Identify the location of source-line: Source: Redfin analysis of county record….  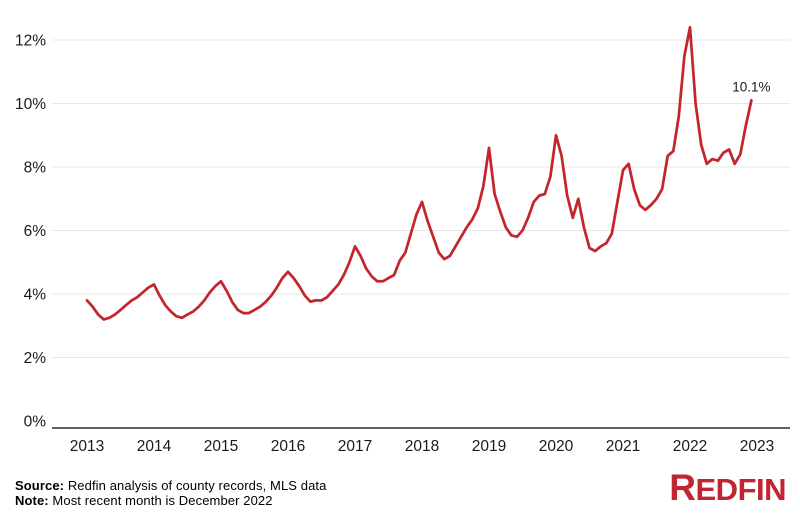
(171, 486).